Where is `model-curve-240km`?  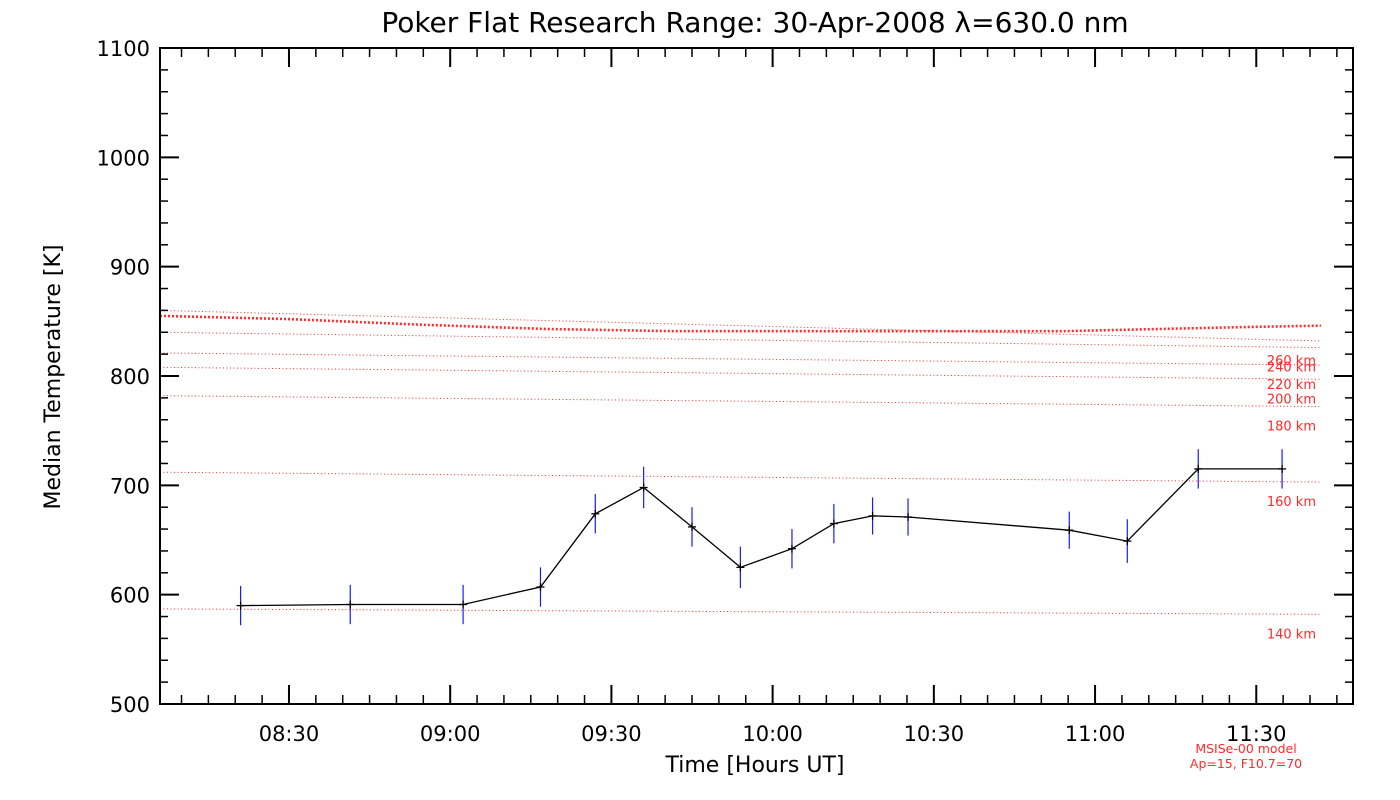 model-curve-240km is located at coordinates (740, 340).